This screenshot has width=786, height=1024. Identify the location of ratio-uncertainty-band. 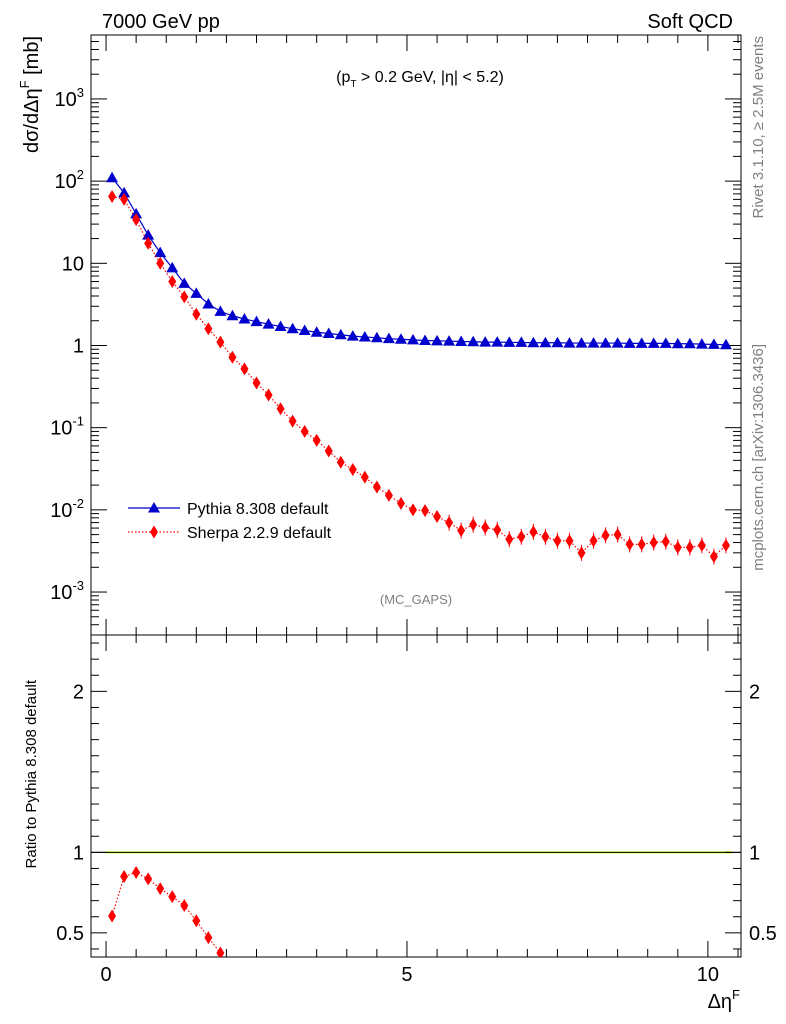
(416, 852).